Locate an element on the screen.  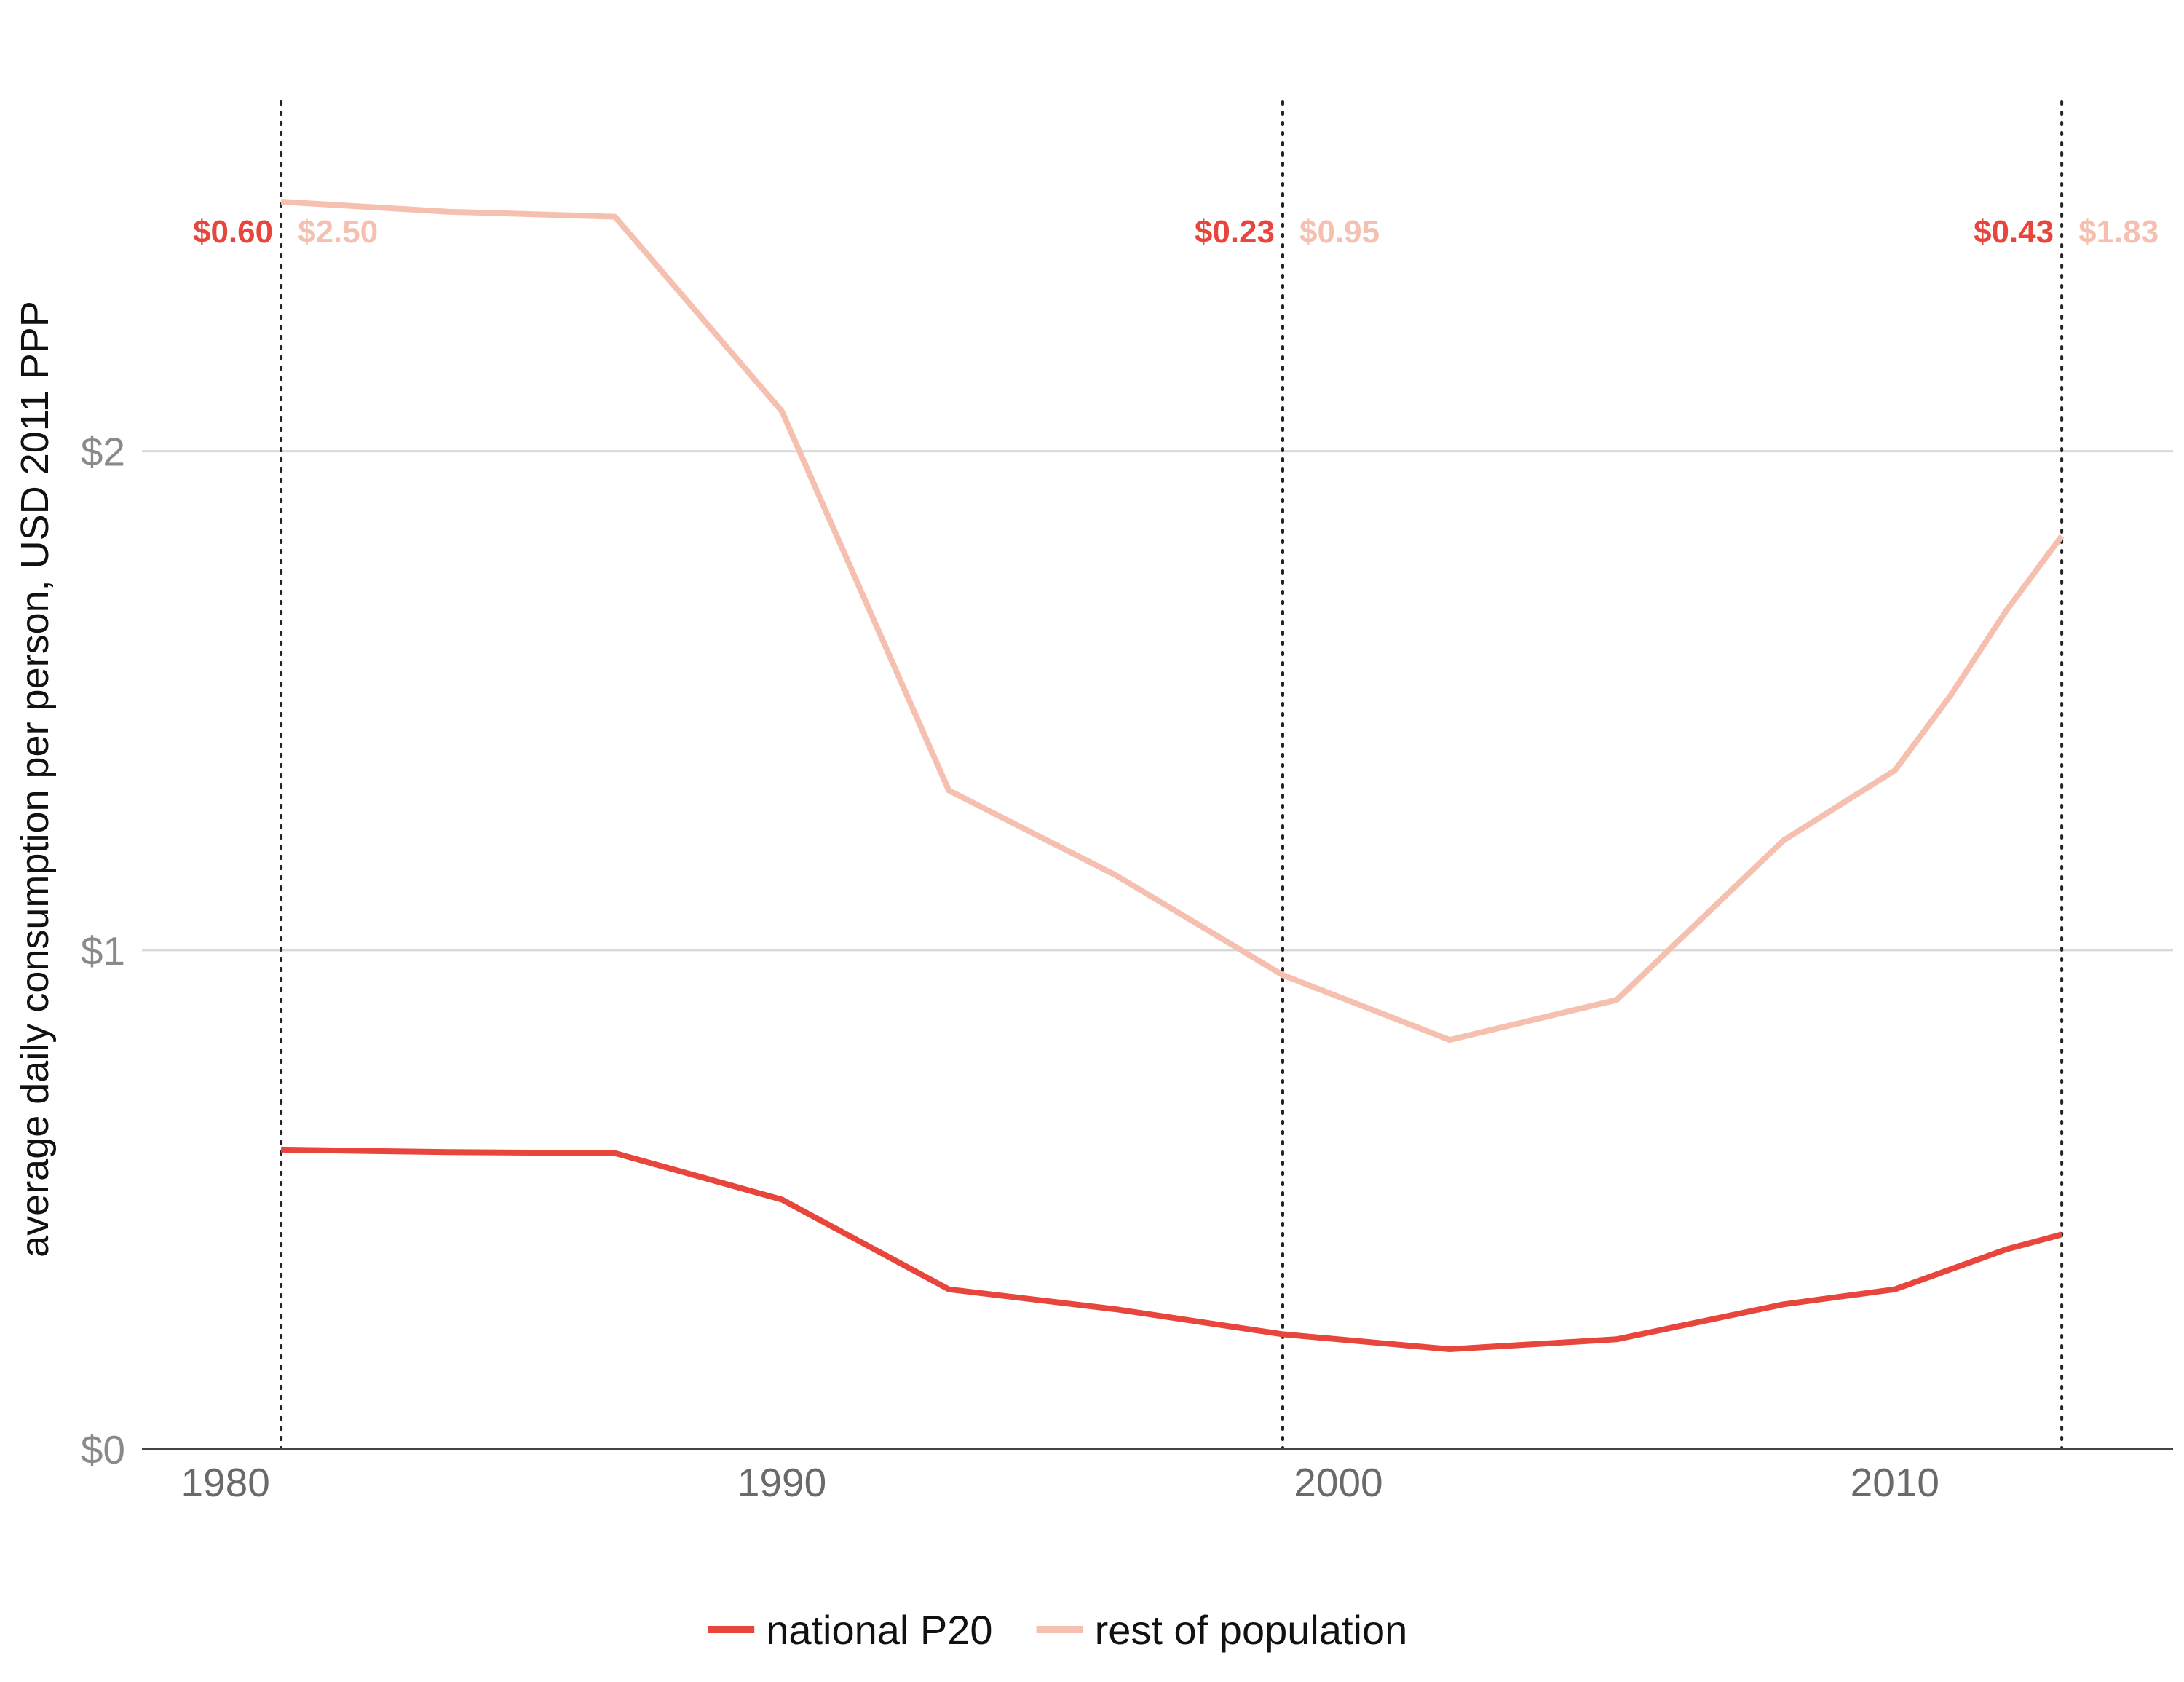
legend: national P20 rest of population is located at coordinates (1057, 1630).